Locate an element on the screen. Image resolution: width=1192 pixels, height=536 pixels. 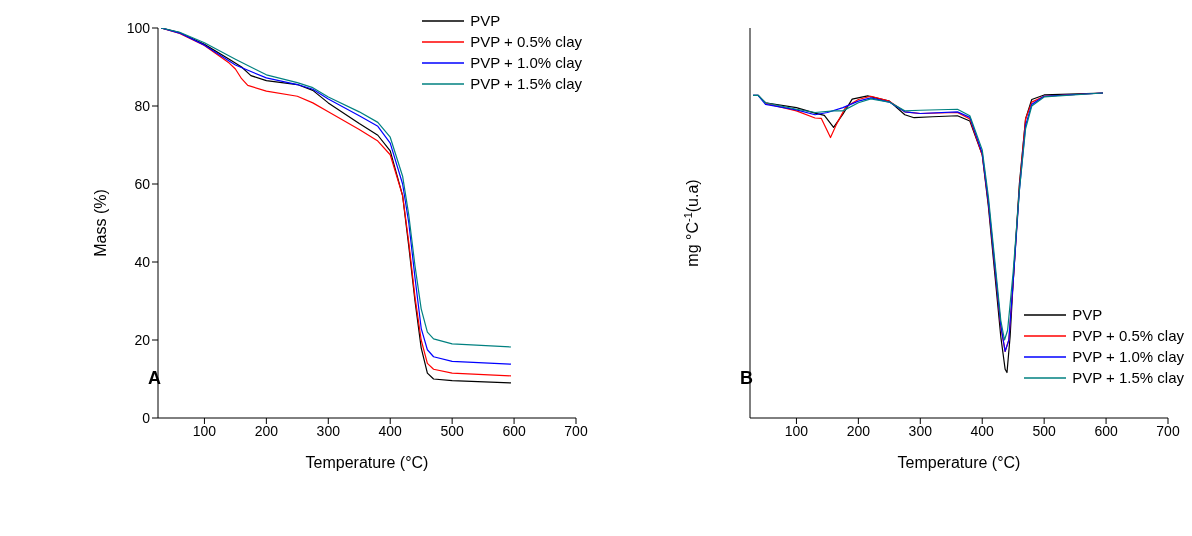
annotation: B is located at coordinates (746, 378).